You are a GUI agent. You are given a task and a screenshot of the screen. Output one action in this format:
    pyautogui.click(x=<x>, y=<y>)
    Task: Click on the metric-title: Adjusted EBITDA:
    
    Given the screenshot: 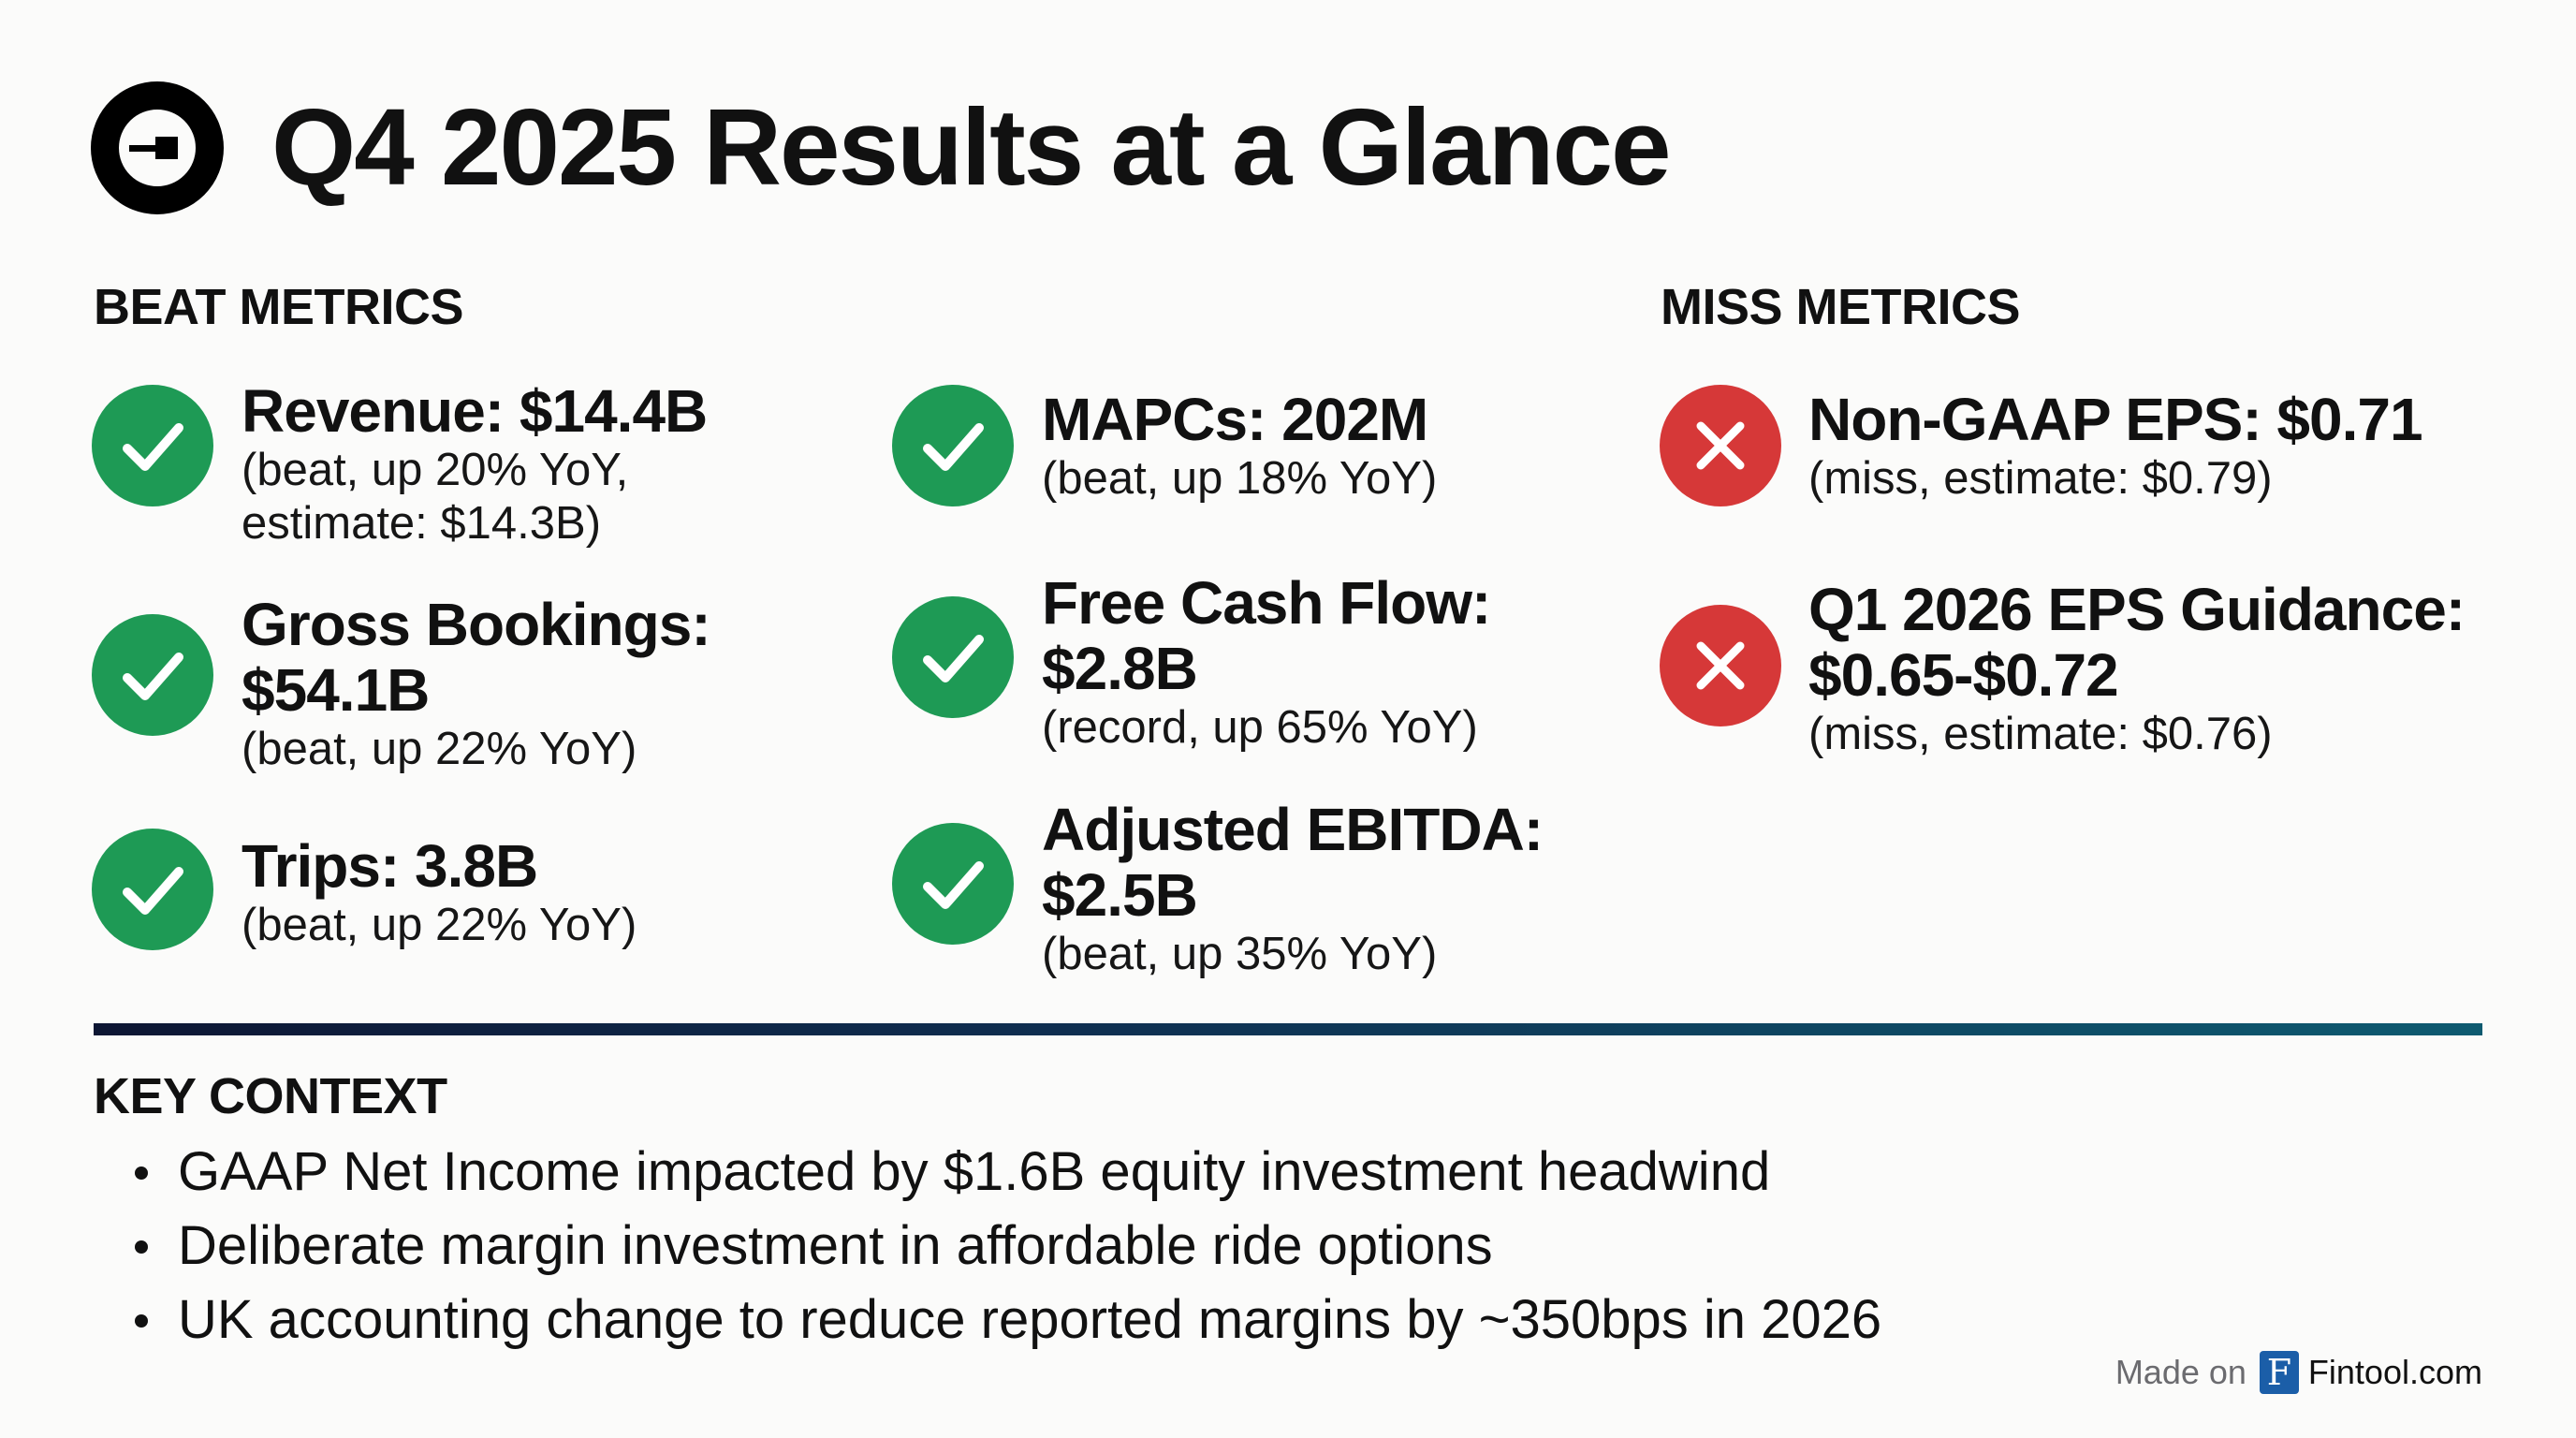 What is the action you would take?
    pyautogui.click(x=1293, y=829)
    